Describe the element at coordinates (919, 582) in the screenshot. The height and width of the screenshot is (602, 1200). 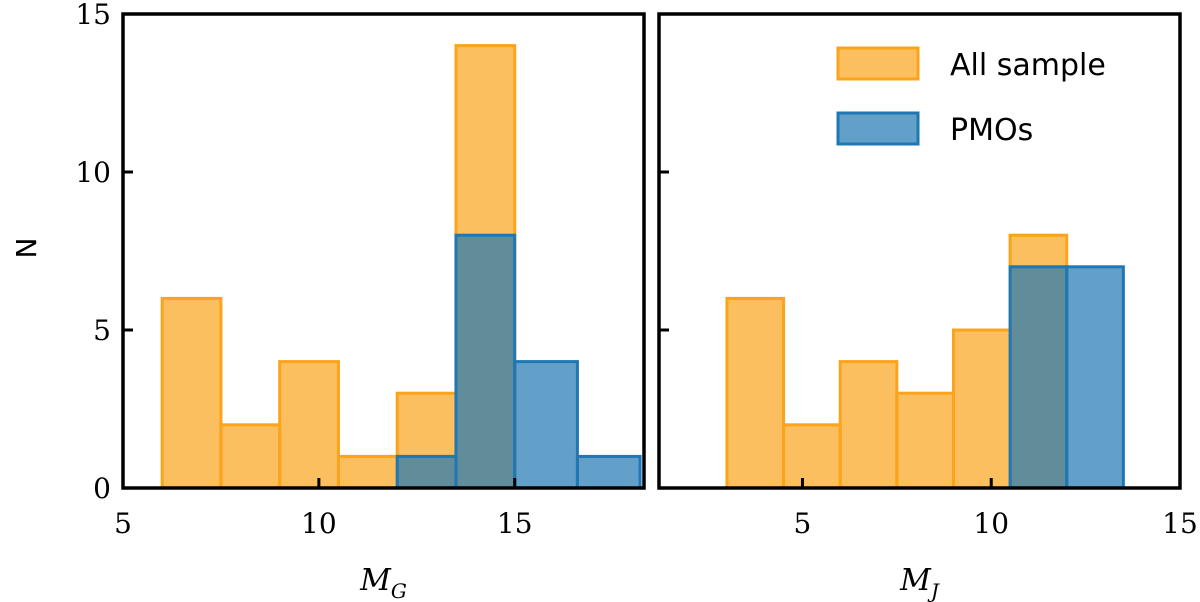
I see `x-axis-label: MJ` at that location.